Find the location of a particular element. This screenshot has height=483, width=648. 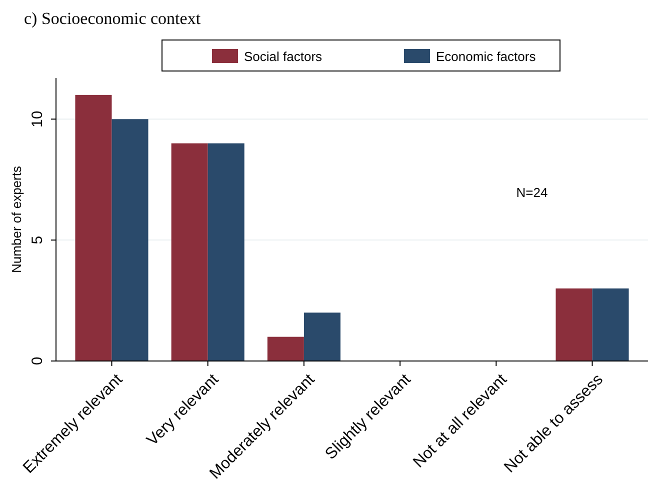

y-tick-label: 10 is located at coordinates (37, 119).